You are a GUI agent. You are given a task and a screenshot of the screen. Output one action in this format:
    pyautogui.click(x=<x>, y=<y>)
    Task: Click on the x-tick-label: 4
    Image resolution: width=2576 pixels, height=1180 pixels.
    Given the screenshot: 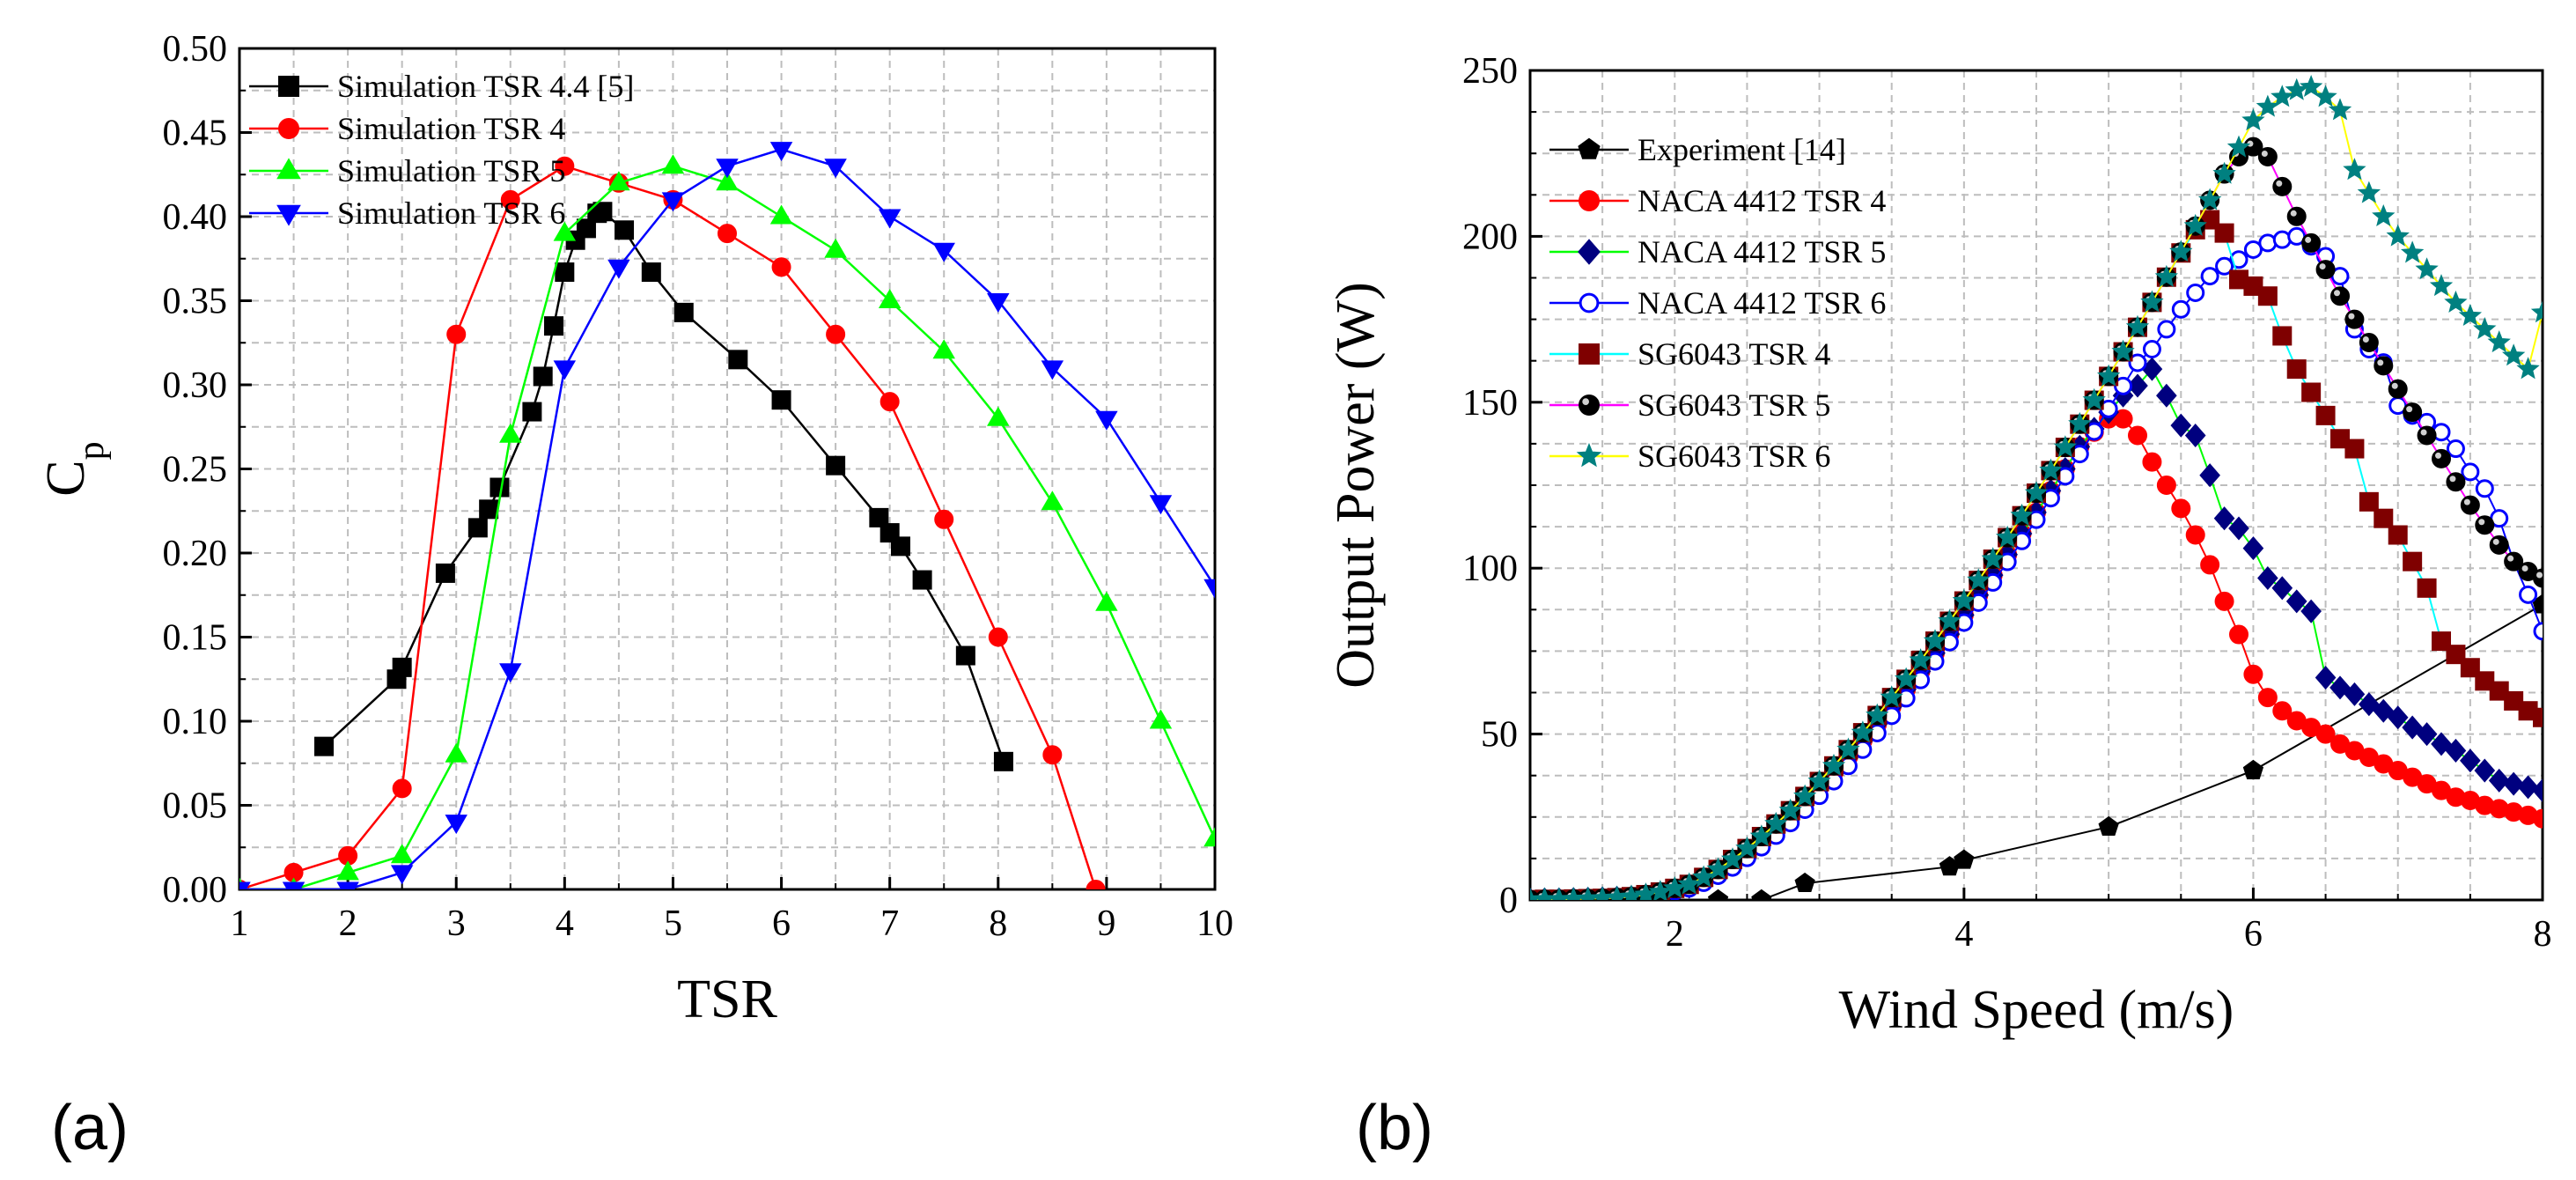 What is the action you would take?
    pyautogui.click(x=565, y=923)
    